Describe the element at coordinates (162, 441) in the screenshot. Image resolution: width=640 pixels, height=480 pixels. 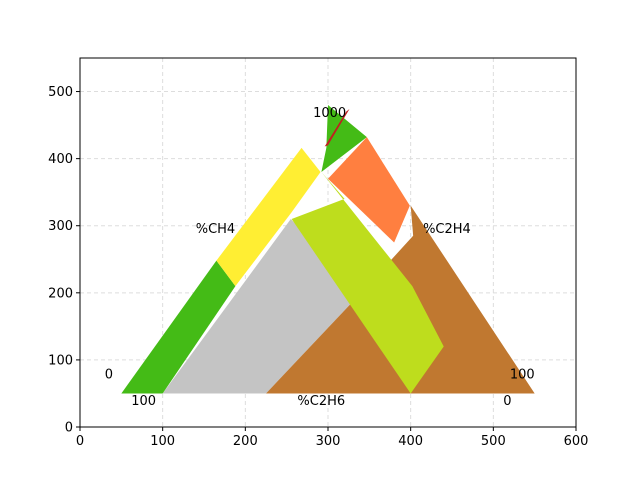
I see `x-tick-label: 100` at that location.